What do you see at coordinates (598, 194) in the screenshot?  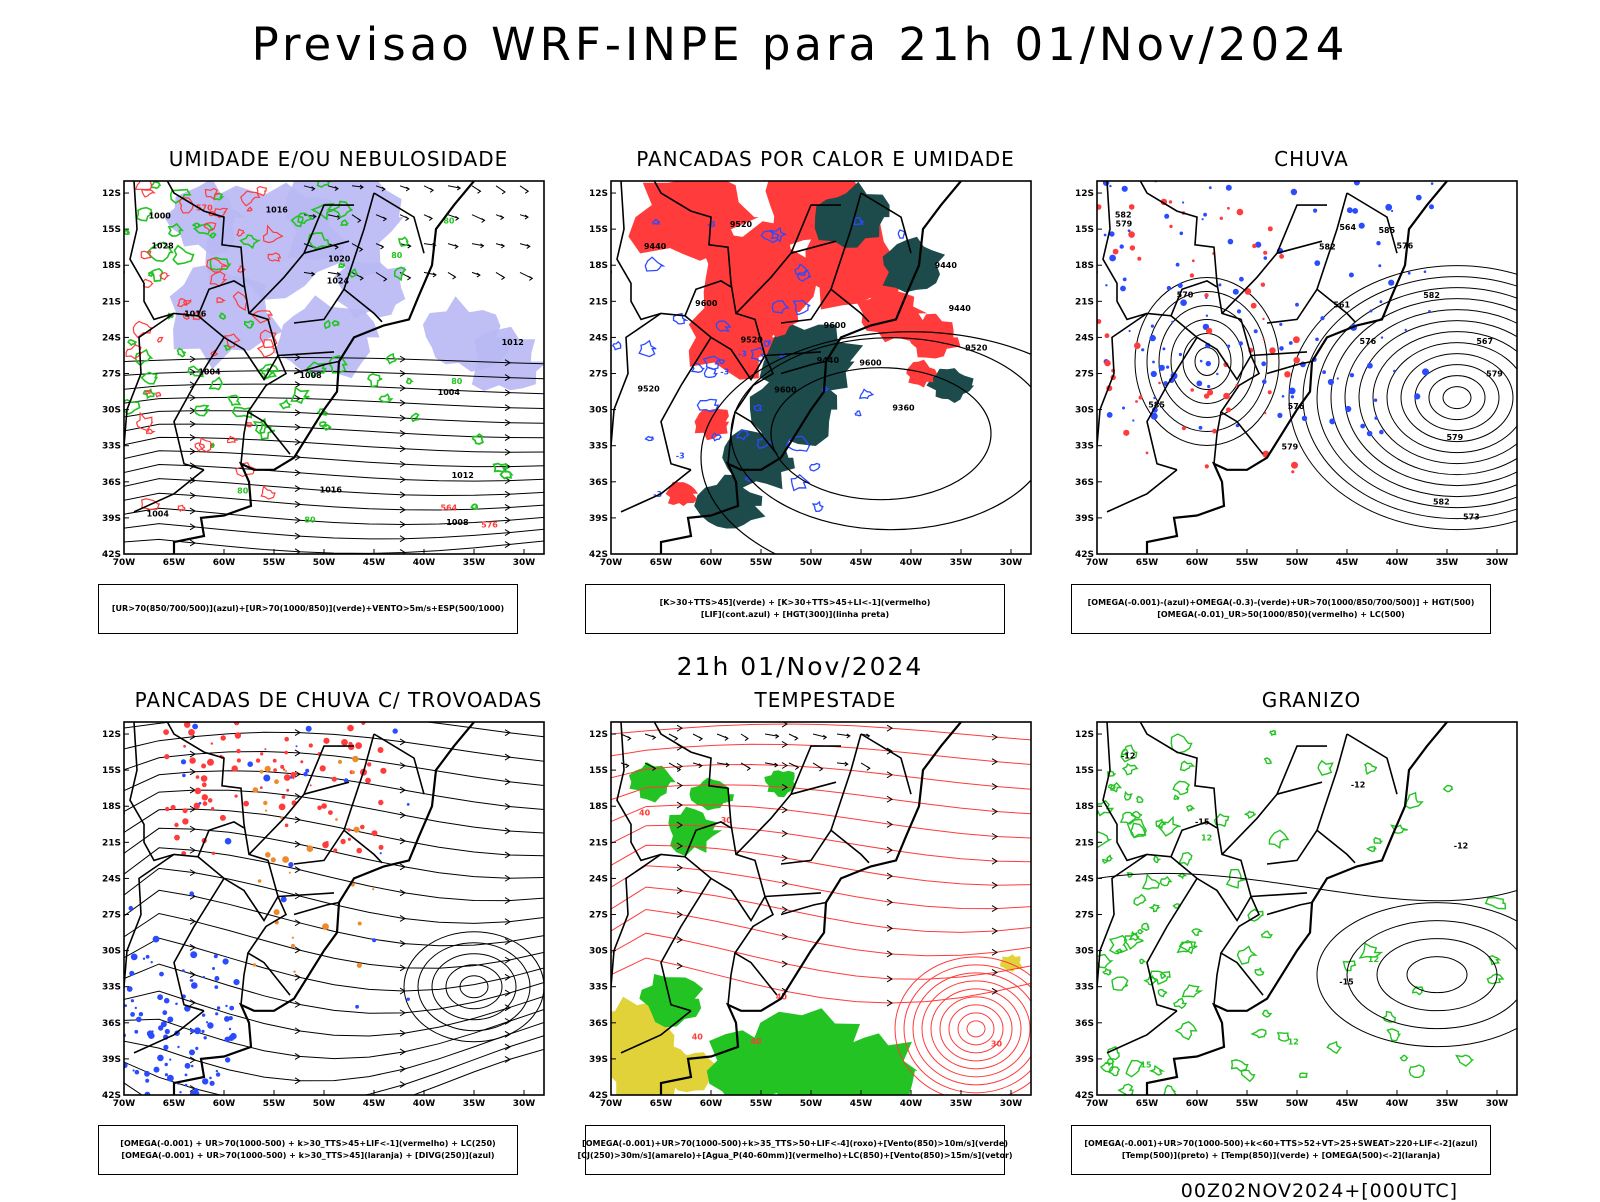 I see `lat-label: 12S` at bounding box center [598, 194].